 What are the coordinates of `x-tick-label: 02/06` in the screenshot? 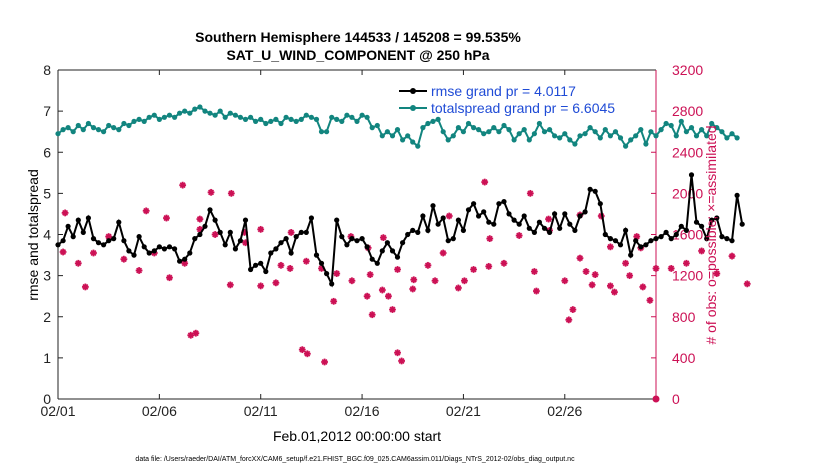 It's located at (159, 411).